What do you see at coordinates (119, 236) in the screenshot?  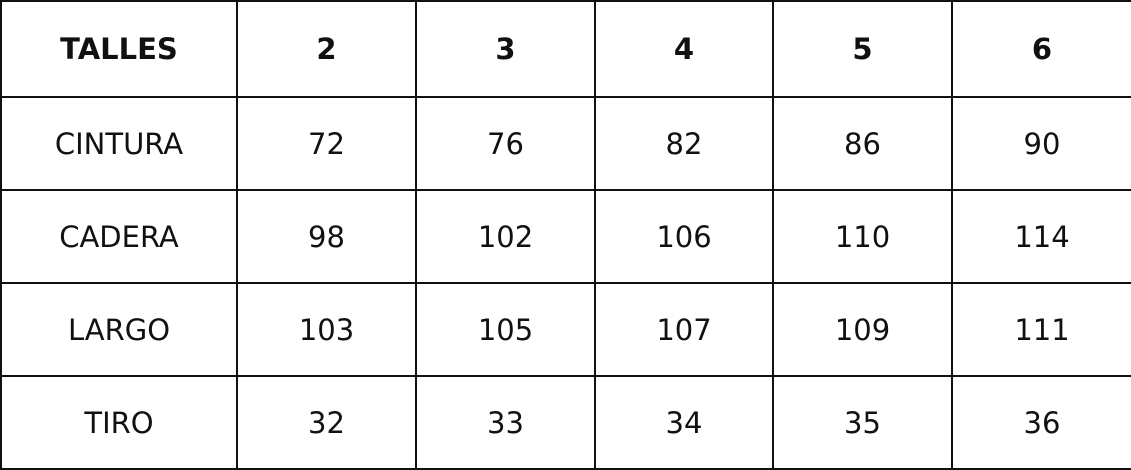 I see `row-label: CADERA` at bounding box center [119, 236].